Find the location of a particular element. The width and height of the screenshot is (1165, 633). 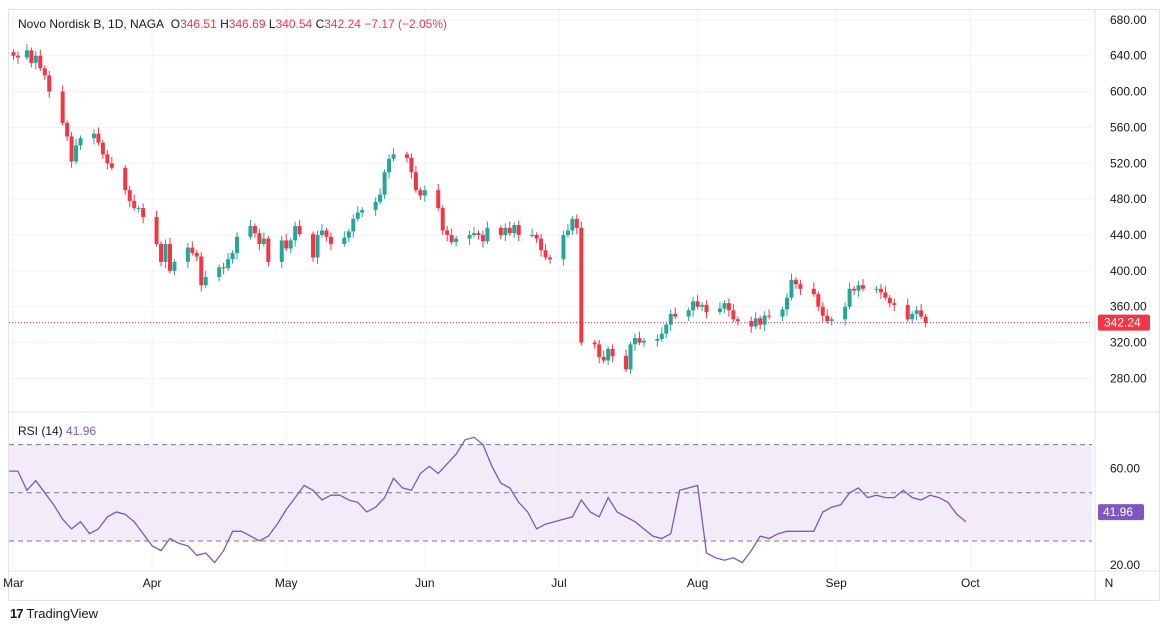

rsi-tick-label: 60.00 is located at coordinates (1125, 469).